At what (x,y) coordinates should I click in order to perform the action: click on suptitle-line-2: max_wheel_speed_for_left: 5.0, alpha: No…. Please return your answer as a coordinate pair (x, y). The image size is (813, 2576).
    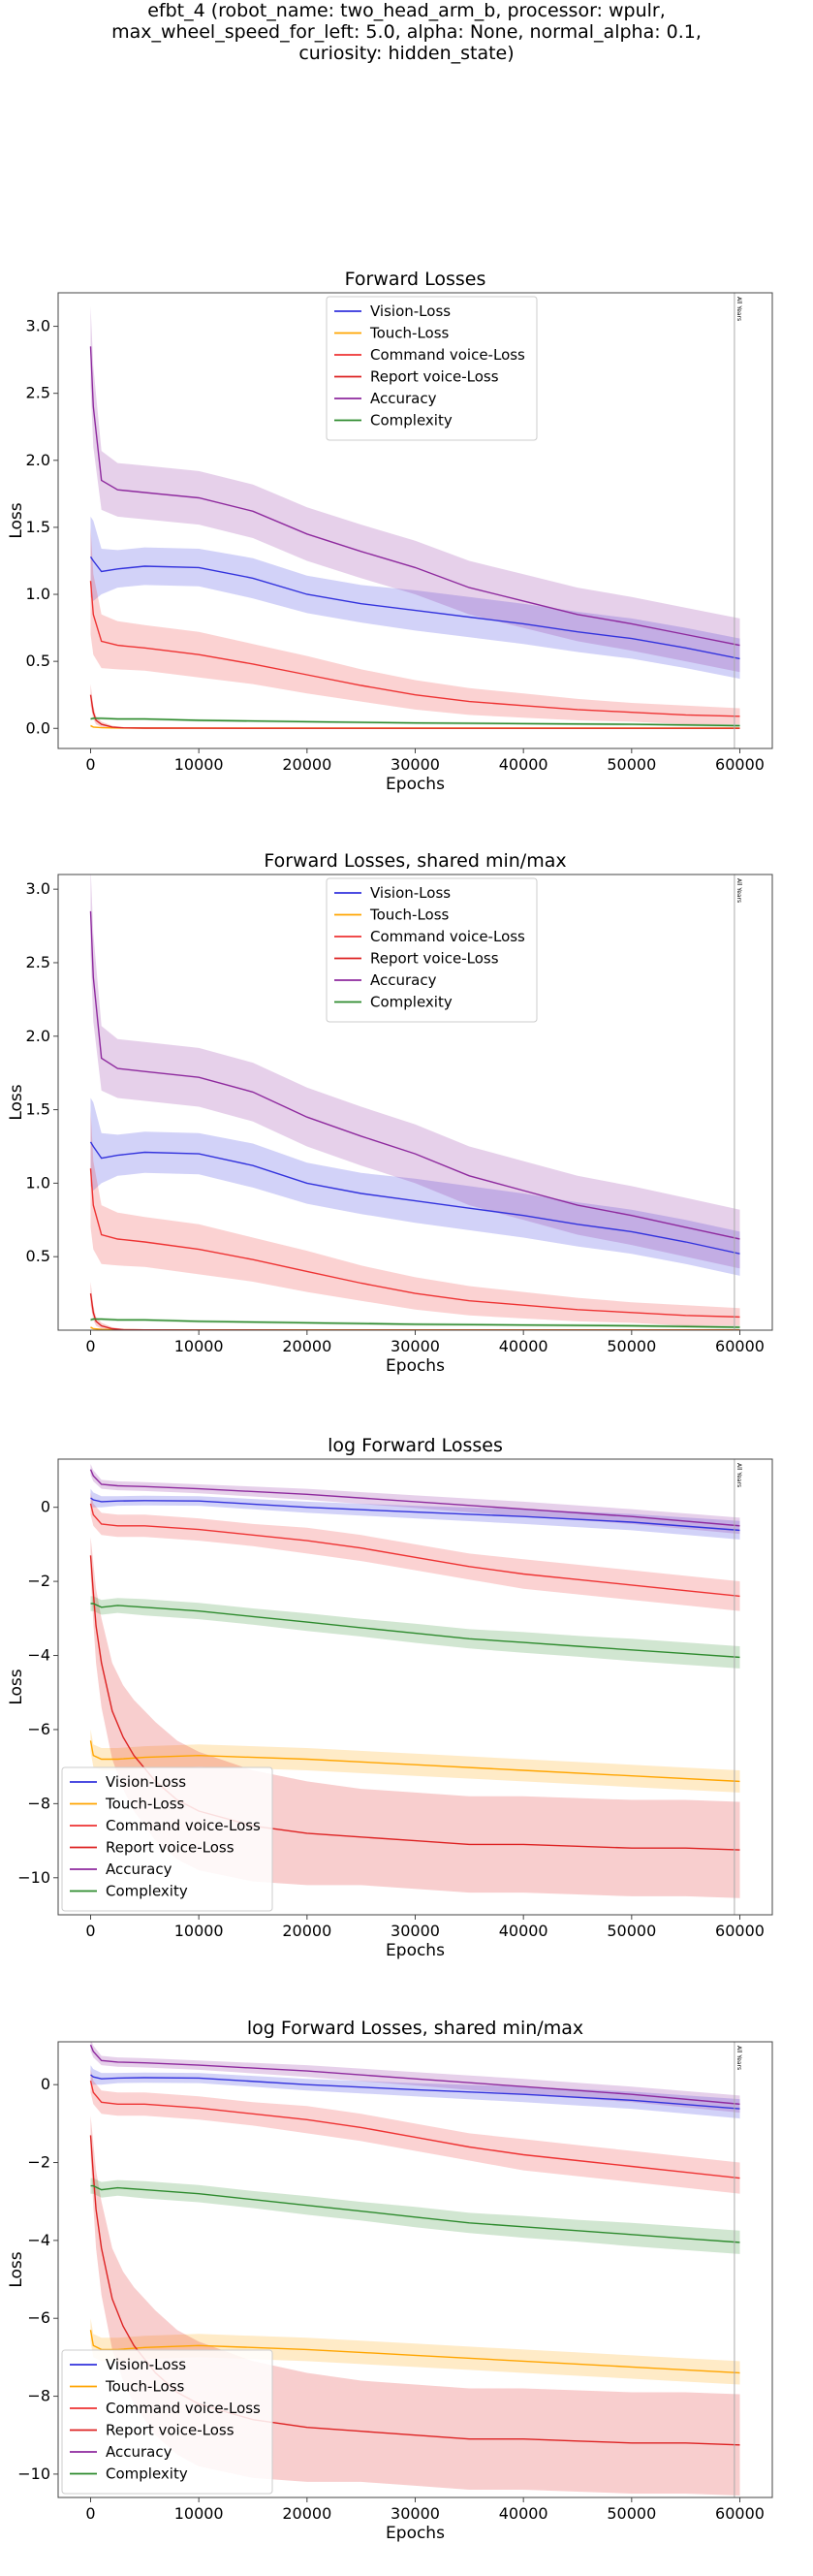
    Looking at the image, I should click on (406, 32).